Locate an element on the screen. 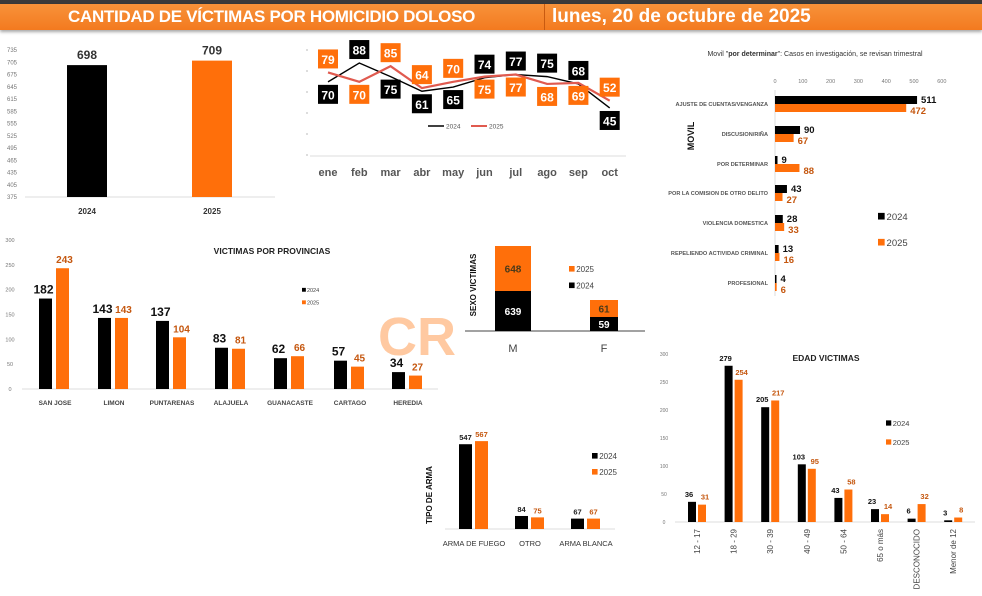 The height and width of the screenshot is (596, 982). chart-title-part: por determinar is located at coordinates (753, 54).